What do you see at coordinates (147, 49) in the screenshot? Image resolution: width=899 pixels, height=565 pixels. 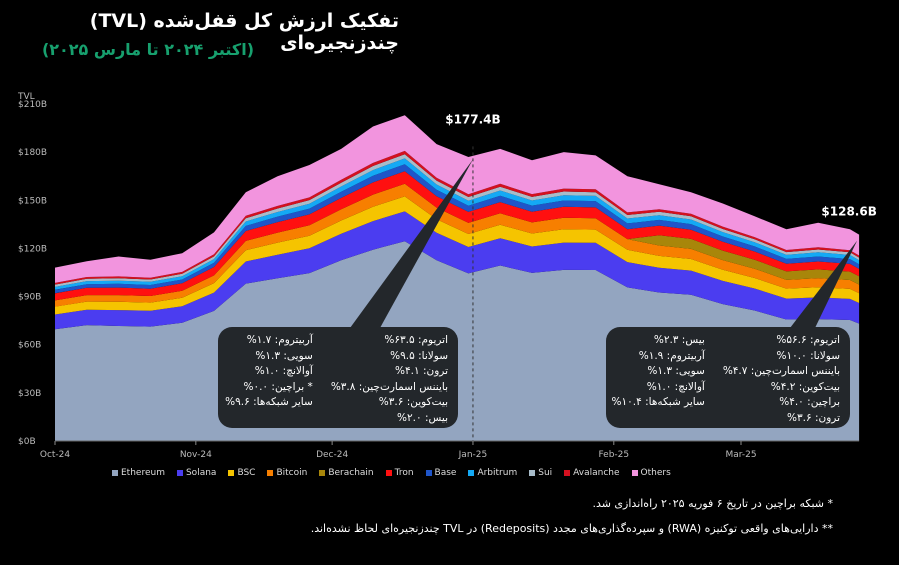 I see `chart-subtitle: (اکتبر ۲۰۲۴ تا مارس ۲۰۲۵)` at bounding box center [147, 49].